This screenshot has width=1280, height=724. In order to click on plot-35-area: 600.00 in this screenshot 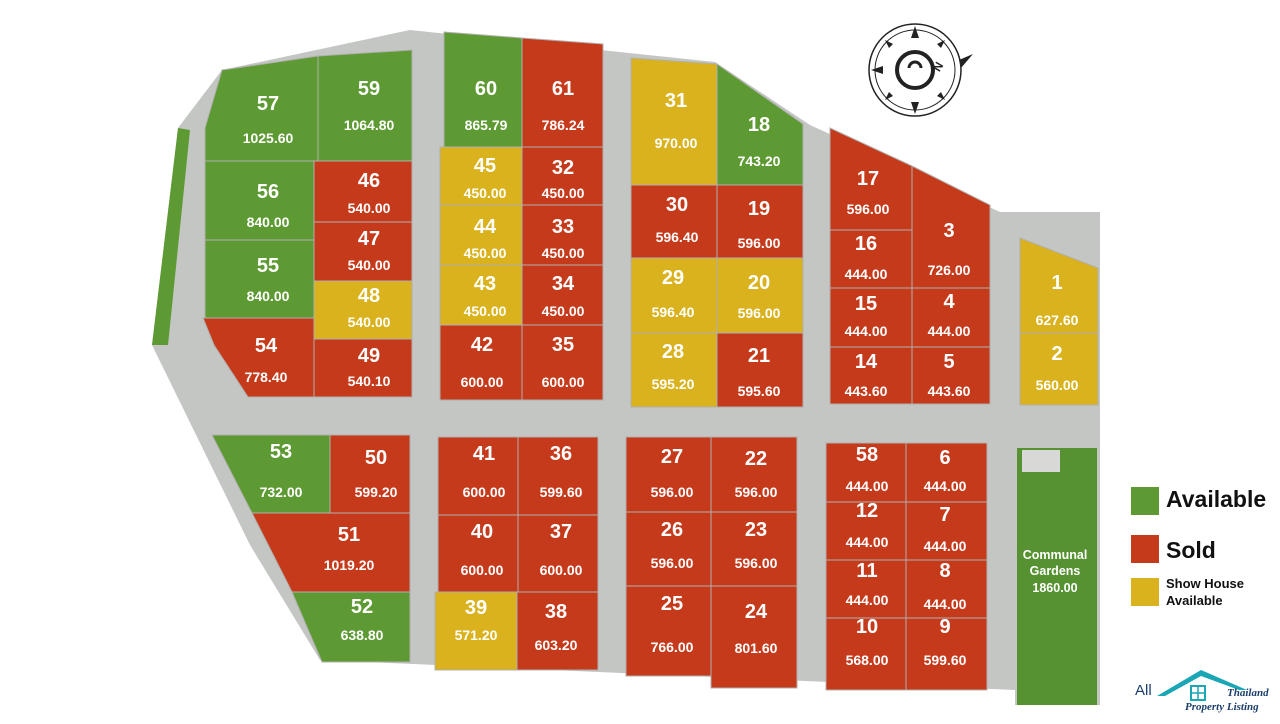, I will do `click(563, 382)`.